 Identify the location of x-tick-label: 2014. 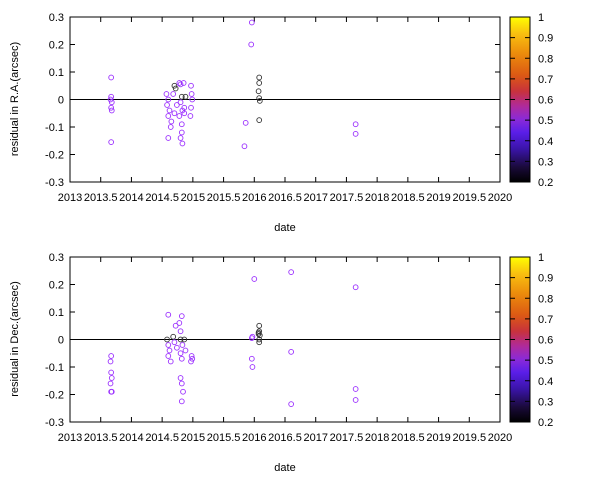
(131, 438).